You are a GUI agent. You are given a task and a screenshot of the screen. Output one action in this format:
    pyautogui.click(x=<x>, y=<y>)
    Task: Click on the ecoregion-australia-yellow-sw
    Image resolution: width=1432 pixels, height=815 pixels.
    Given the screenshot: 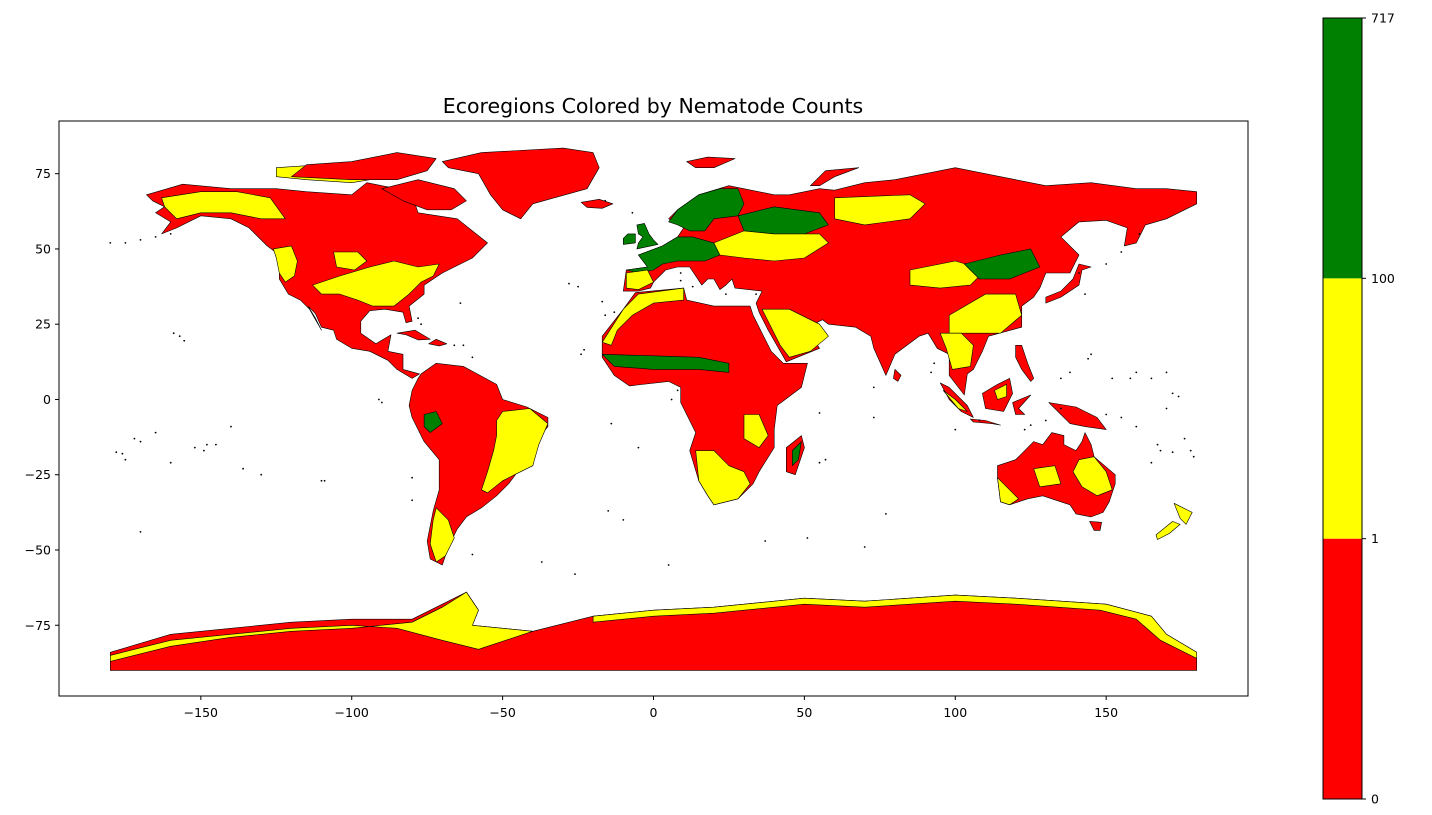 What is the action you would take?
    pyautogui.click(x=1008, y=491)
    